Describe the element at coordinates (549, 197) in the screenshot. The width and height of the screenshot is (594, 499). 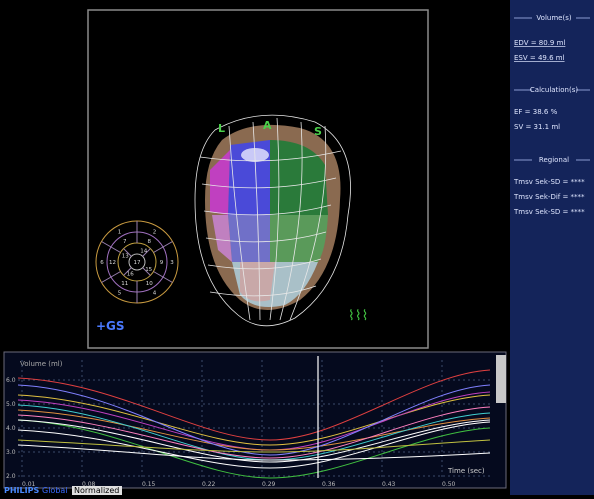
I see `regional-value: Tmsv Sek-Dif = ****` at that location.